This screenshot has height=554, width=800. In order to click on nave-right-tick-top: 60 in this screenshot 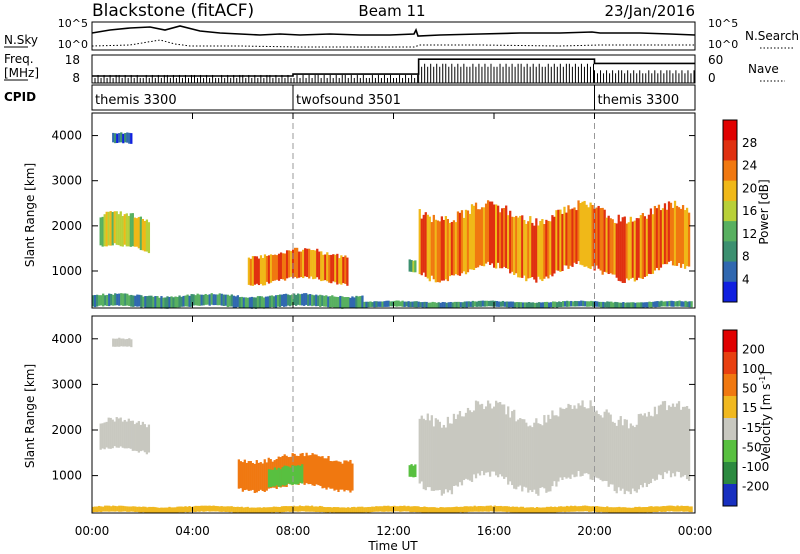, I will do `click(715, 60)`.